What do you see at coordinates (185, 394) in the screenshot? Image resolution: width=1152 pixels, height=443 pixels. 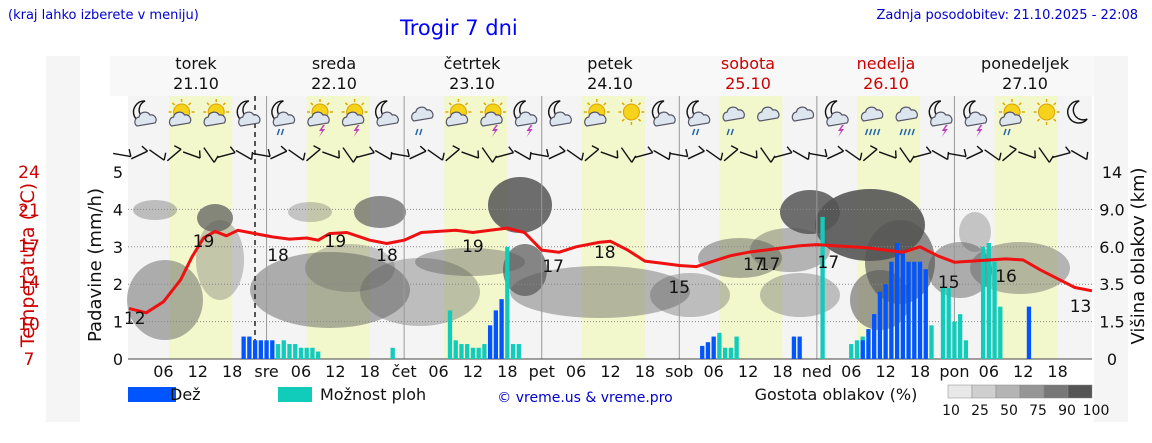 I see `rain-legend-label: Dež` at bounding box center [185, 394].